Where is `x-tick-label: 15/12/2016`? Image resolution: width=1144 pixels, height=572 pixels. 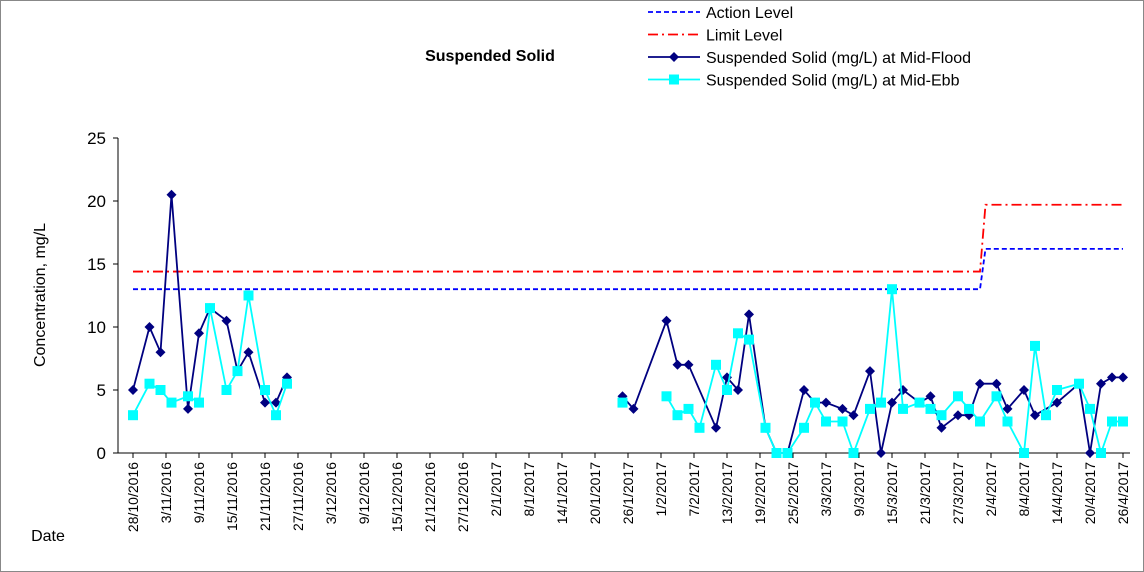
x-tick-label: 15/12/2016 is located at coordinates (397, 497).